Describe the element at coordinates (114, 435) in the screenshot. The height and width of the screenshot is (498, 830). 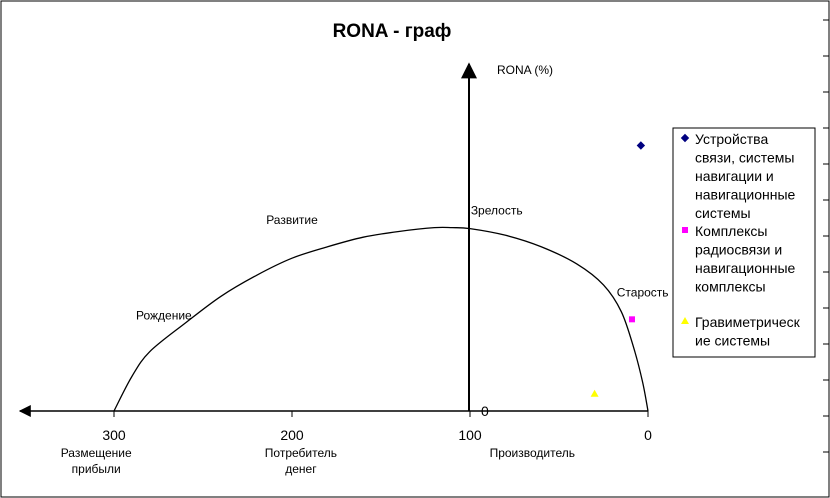
I see `x-tick-label: 300` at that location.